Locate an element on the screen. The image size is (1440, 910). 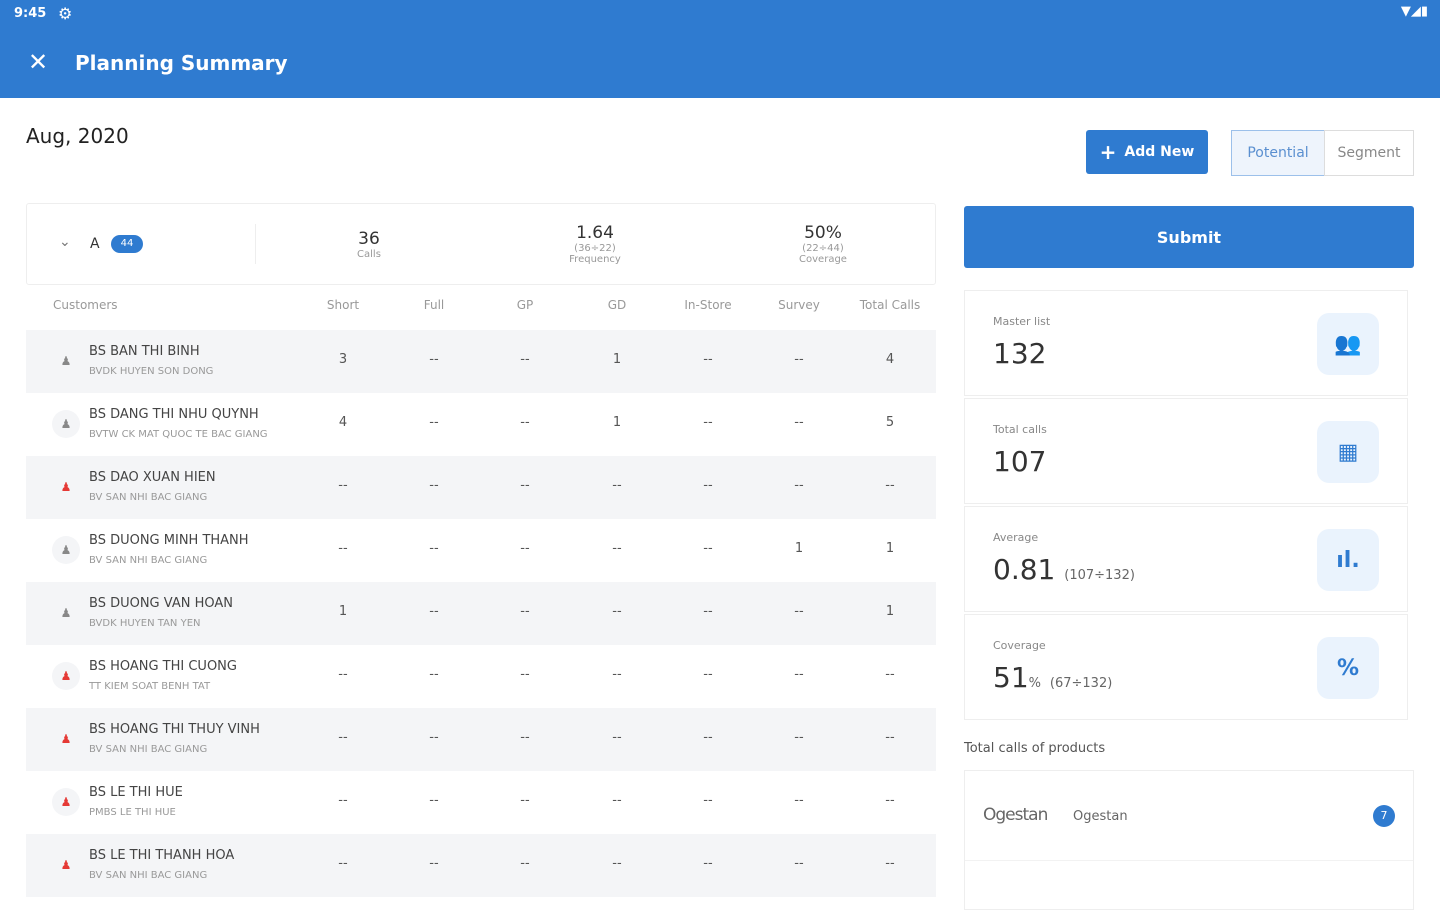
page-title: Planning Summary is located at coordinates (181, 63).